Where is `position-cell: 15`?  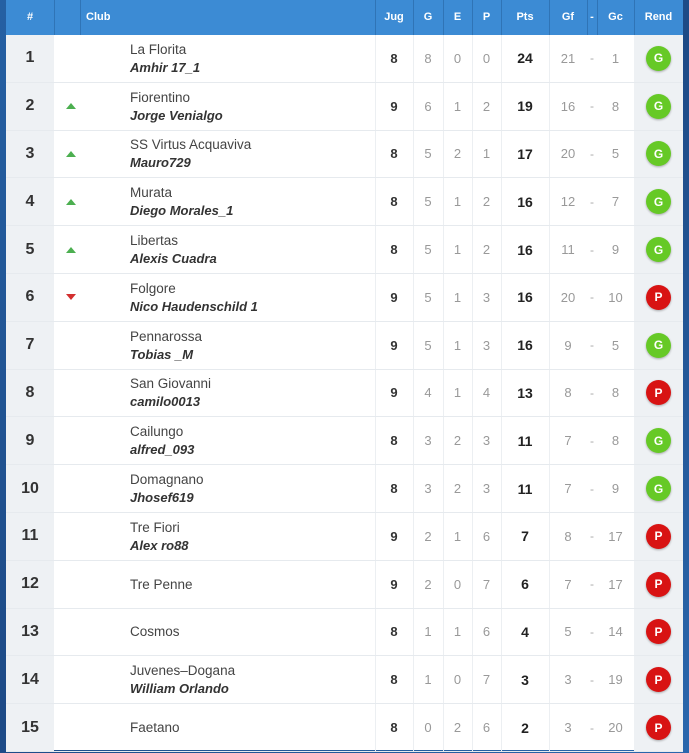 position-cell: 15 is located at coordinates (30, 727).